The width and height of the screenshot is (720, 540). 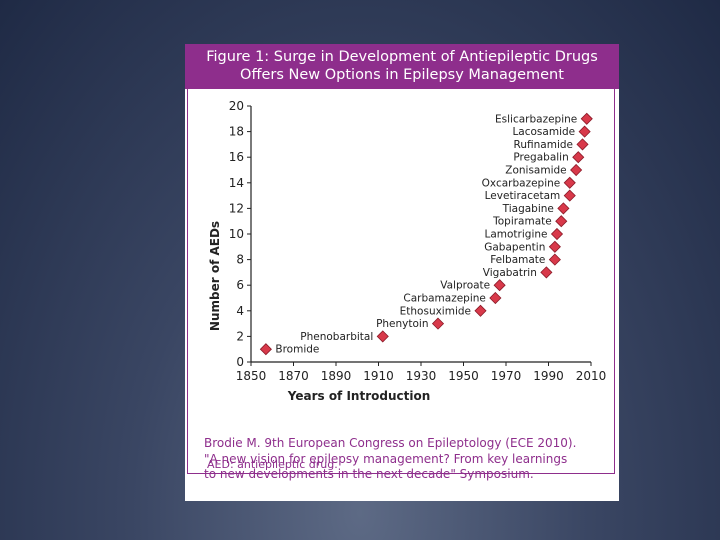 What do you see at coordinates (523, 196) in the screenshot?
I see `data-point-label: Levetiracetam` at bounding box center [523, 196].